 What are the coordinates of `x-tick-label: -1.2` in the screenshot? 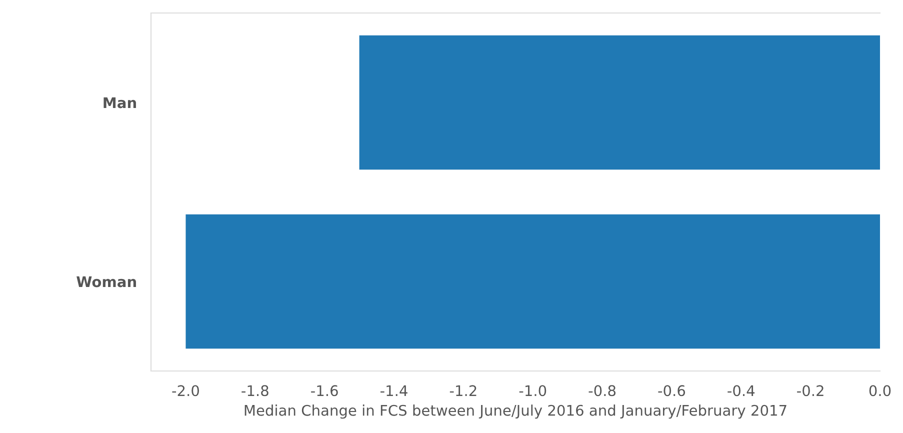 It's located at (463, 390).